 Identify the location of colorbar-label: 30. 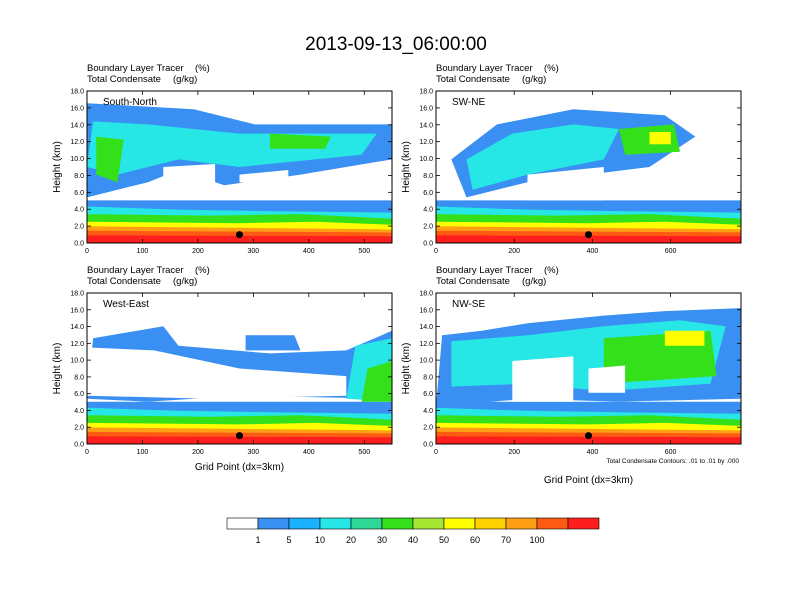
(382, 540).